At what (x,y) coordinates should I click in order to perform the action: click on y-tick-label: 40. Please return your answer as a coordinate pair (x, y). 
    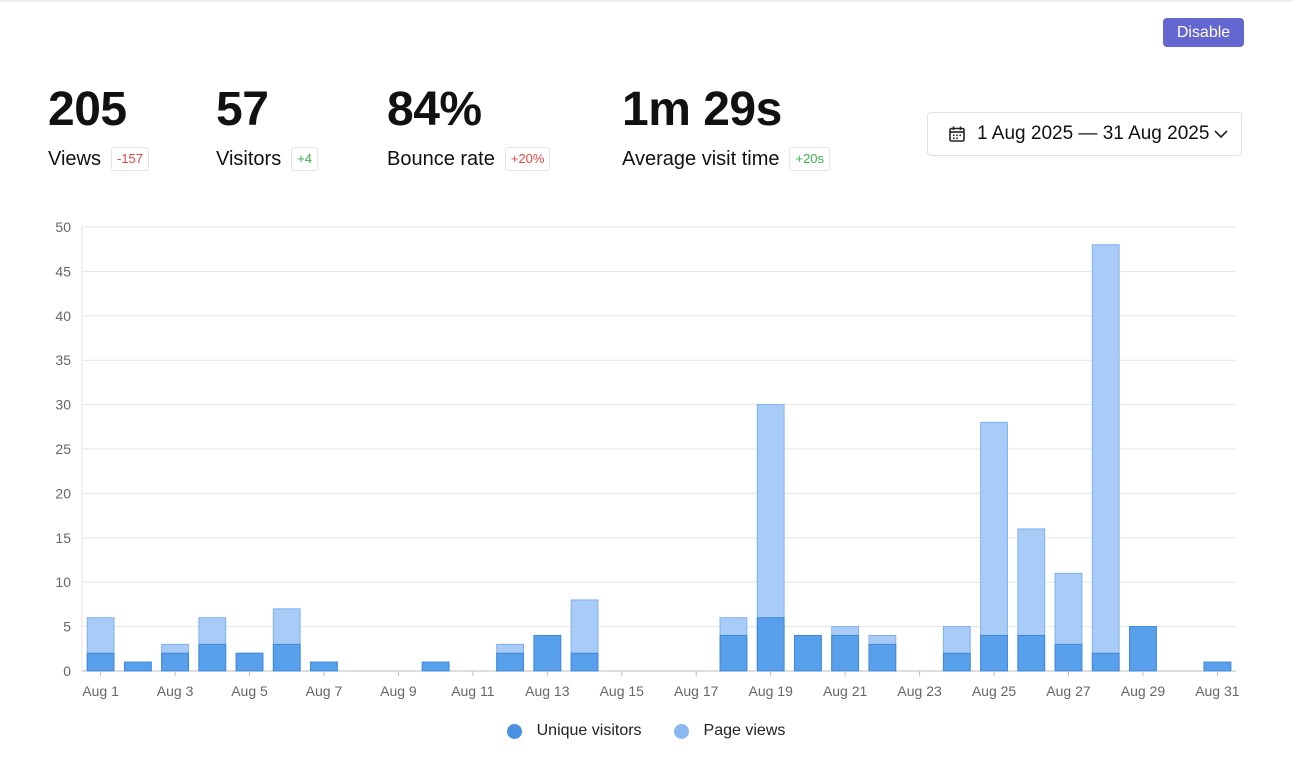
    Looking at the image, I should click on (63, 316).